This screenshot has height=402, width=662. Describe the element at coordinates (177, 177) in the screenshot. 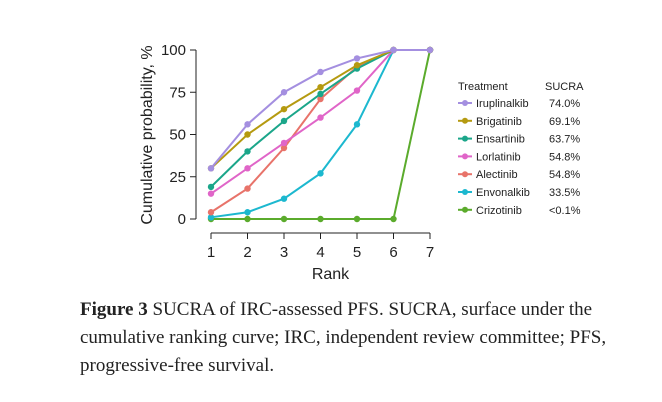

I see `y-tick-label: 25` at that location.